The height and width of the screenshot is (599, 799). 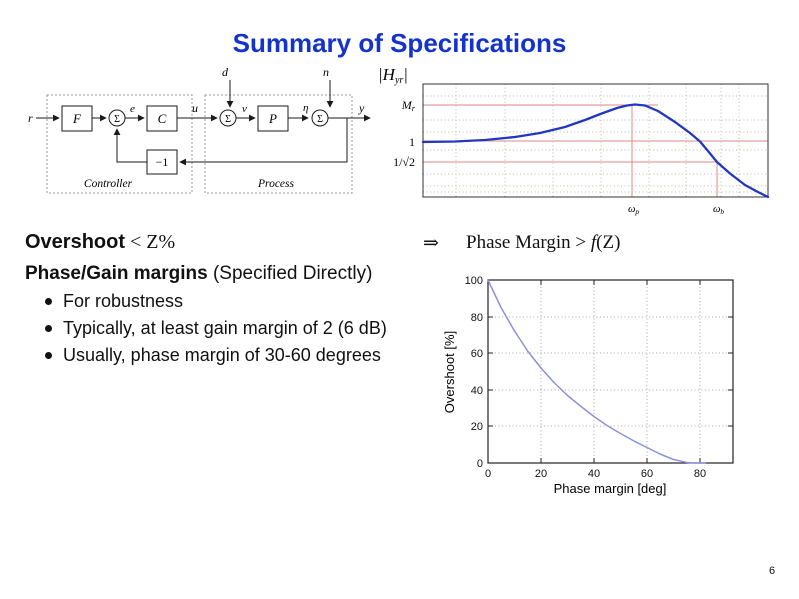 What do you see at coordinates (278, 144) in the screenshot?
I see `process-group-box` at bounding box center [278, 144].